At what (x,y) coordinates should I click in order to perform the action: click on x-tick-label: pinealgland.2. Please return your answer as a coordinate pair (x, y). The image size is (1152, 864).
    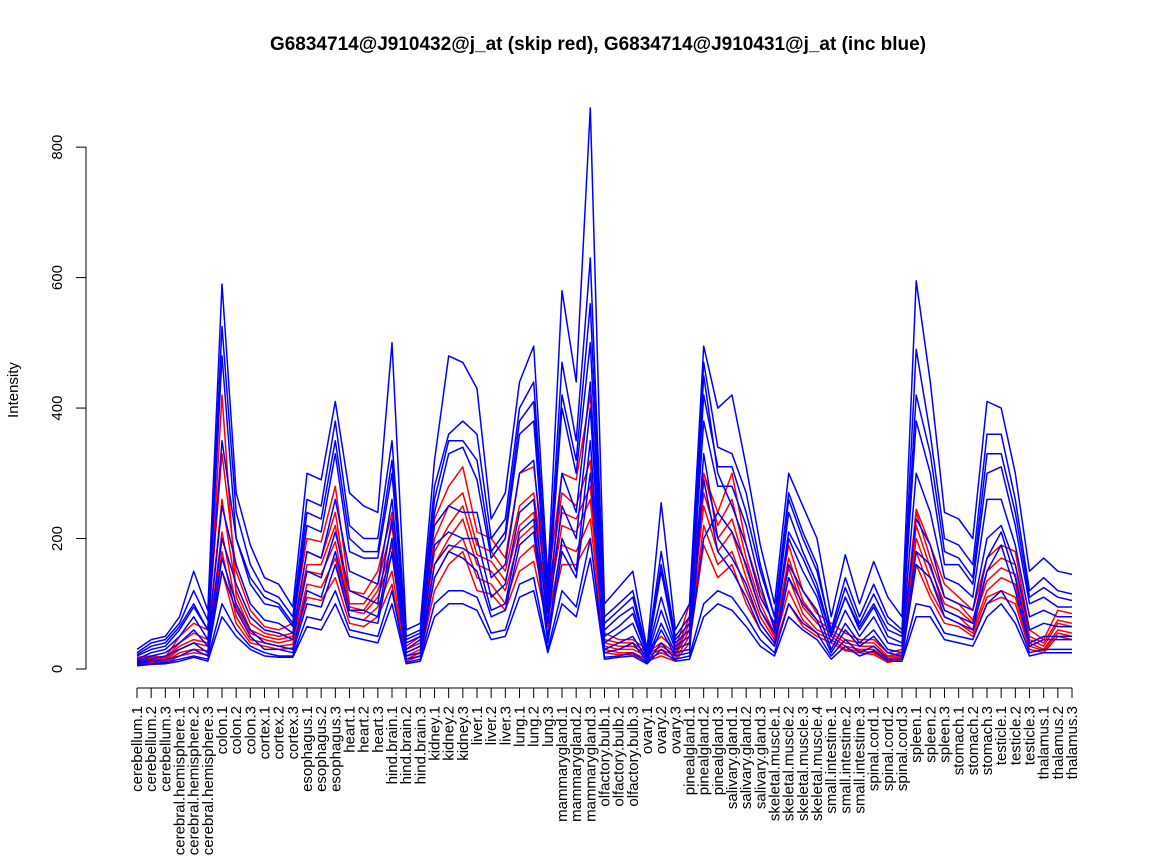
    Looking at the image, I should click on (704, 750).